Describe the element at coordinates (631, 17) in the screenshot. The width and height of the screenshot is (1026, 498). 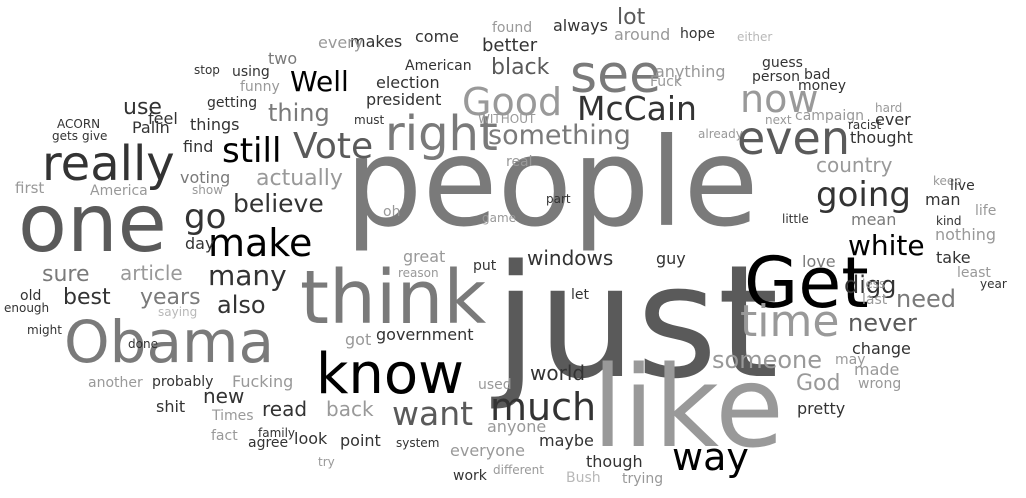
I see `word-lot: lot` at that location.